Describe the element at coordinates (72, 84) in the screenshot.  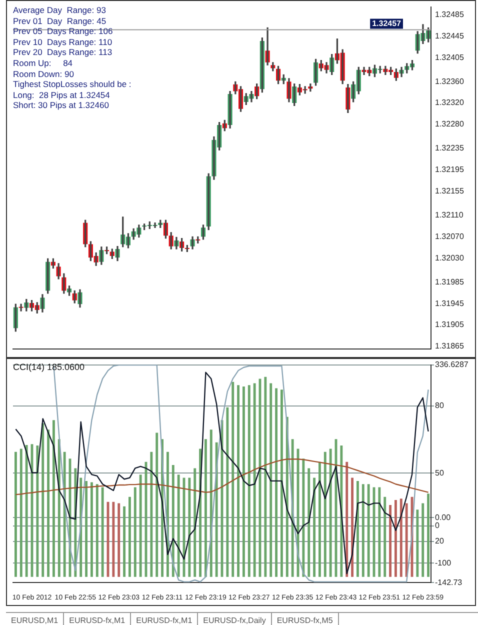
I see `annotation: Tighest StopLosses should be :` at that location.